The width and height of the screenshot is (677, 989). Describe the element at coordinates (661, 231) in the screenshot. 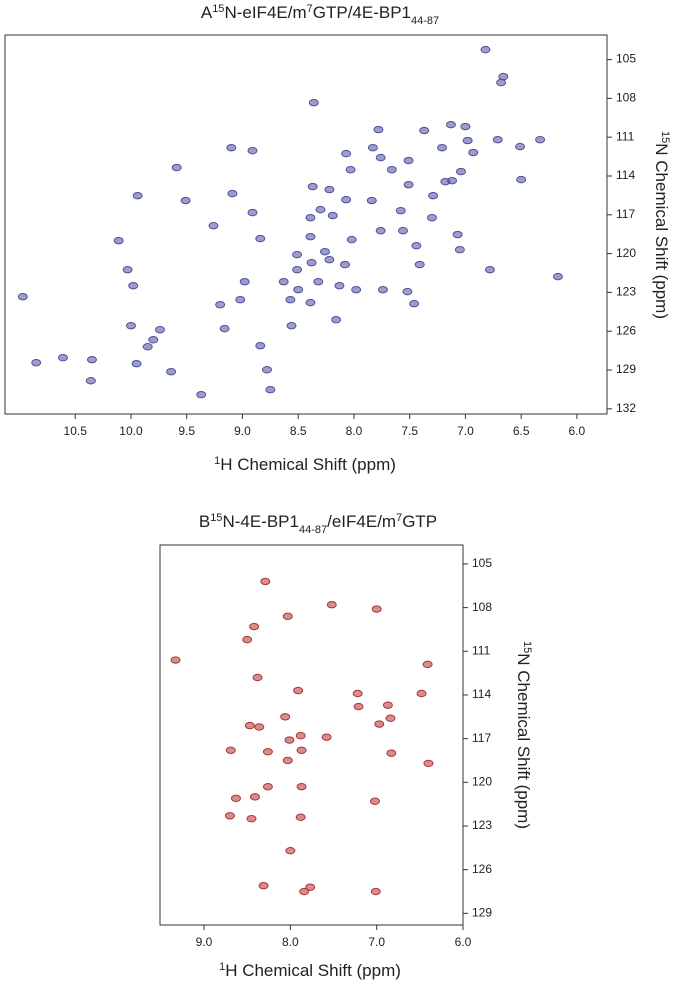

I see `text-part: N Chemical Shift (ppm)` at that location.